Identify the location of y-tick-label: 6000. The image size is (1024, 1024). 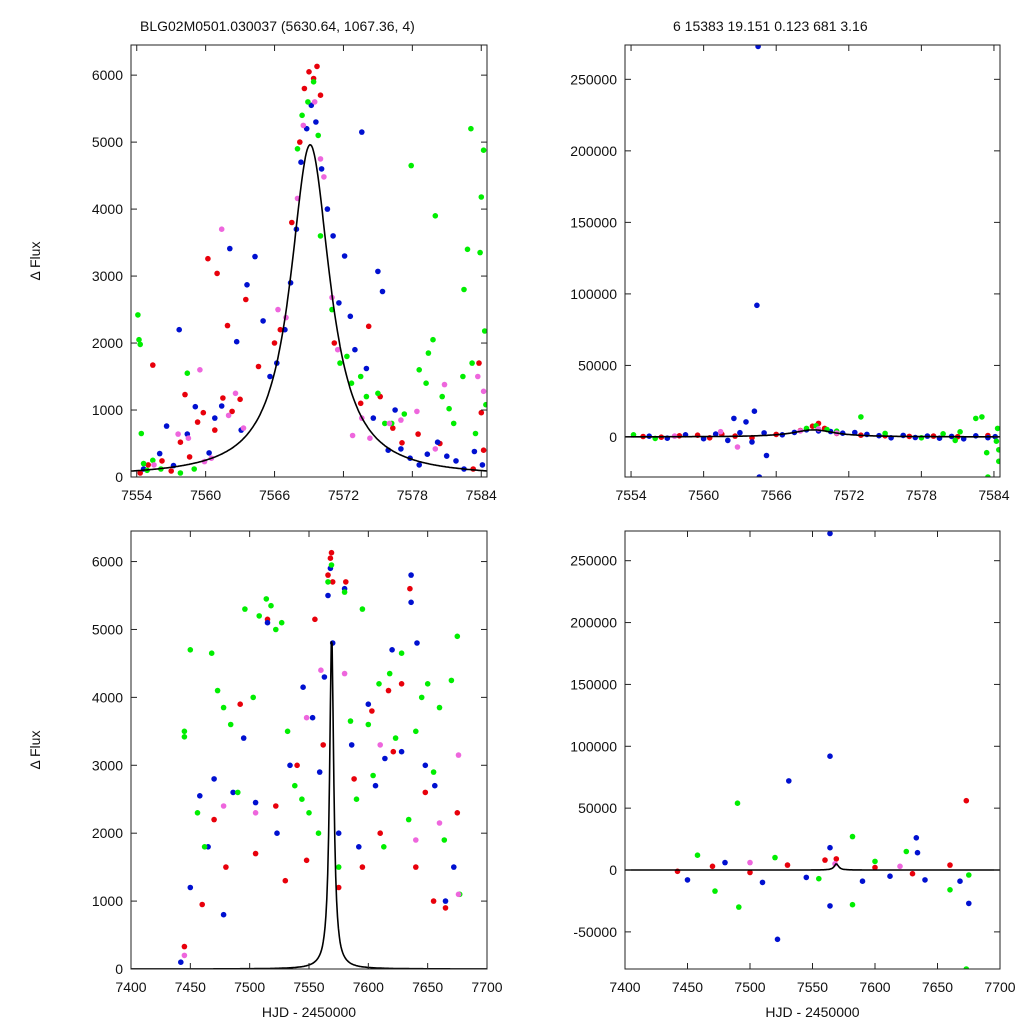
(107, 75).